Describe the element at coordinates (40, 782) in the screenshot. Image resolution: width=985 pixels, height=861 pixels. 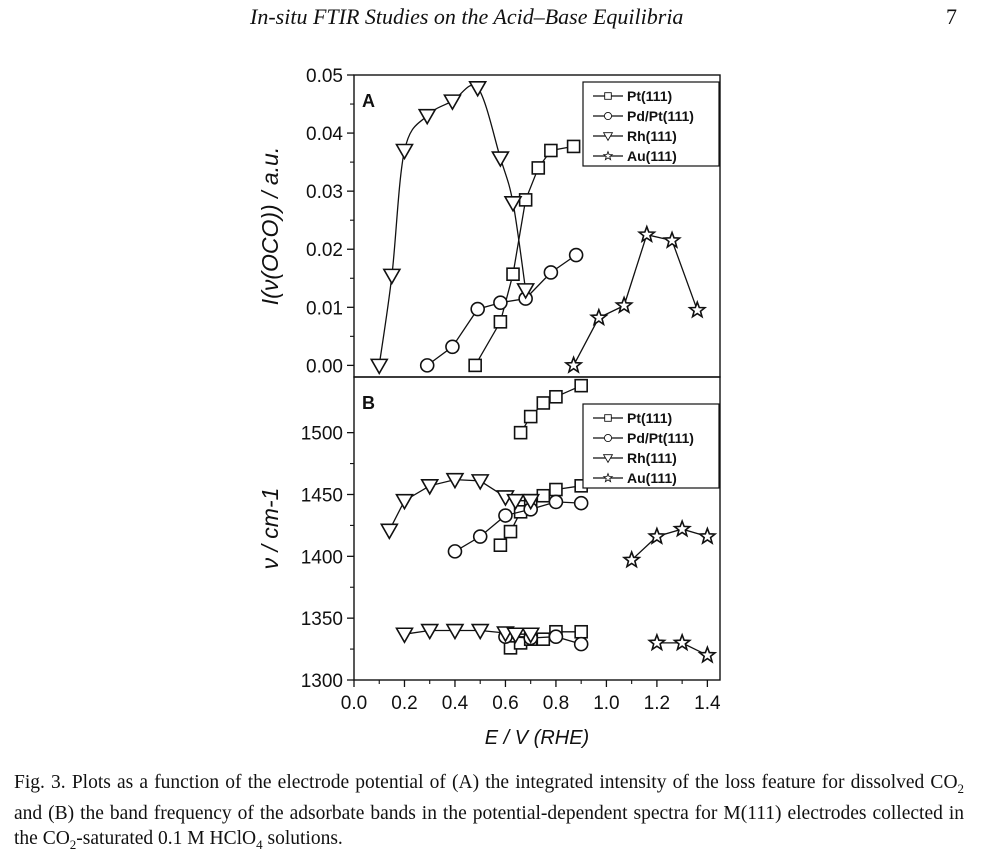
I see `caption-label: Fig. 3.` at that location.